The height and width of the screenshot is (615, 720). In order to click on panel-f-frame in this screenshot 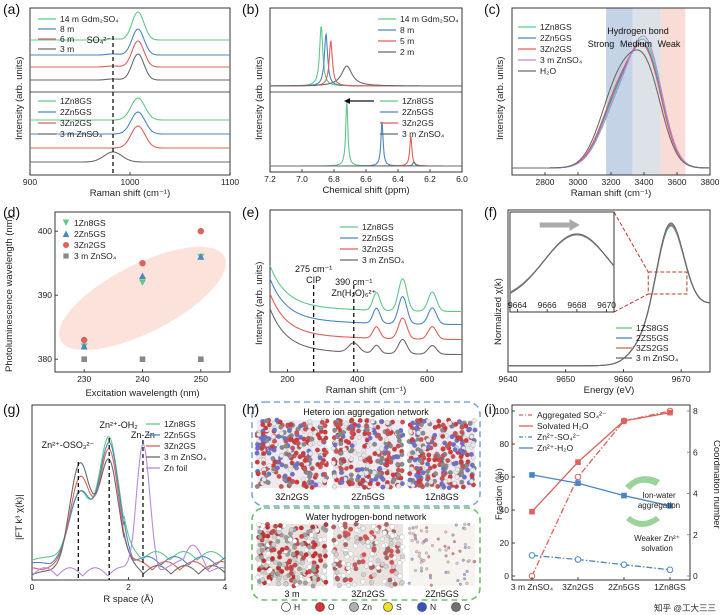, I will do `click(609, 291)`.